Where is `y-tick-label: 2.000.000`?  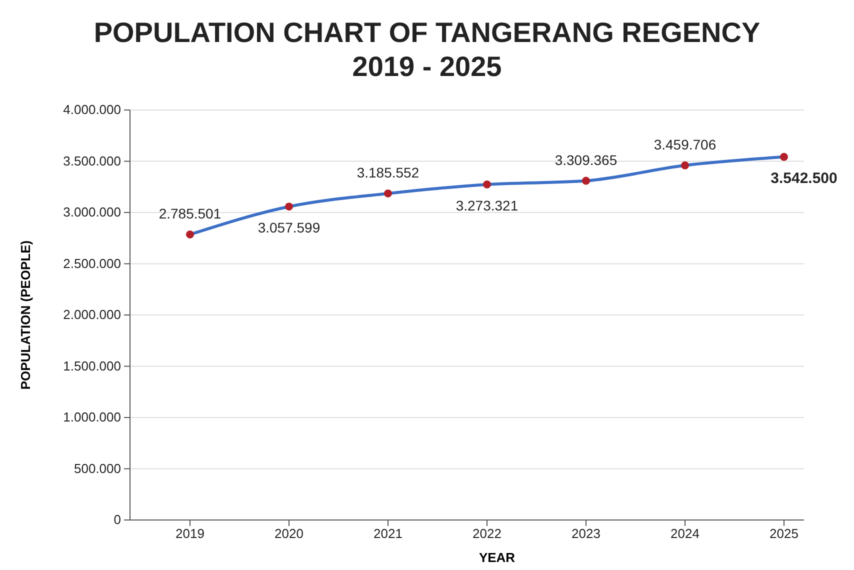 y-tick-label: 2.000.000 is located at coordinates (92, 314).